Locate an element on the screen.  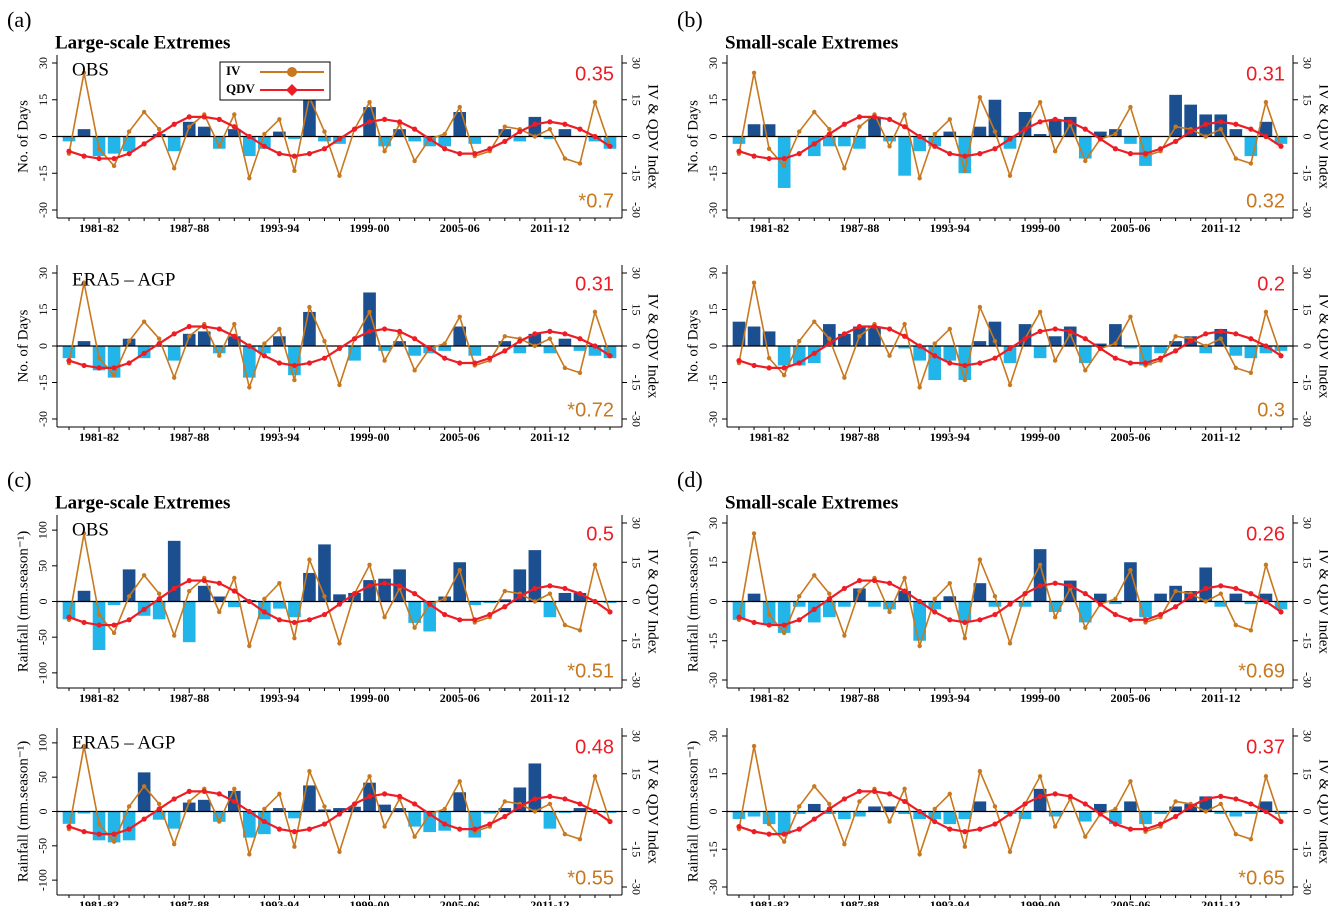
y2-tick-label: -30 is located at coordinates (636, 887).